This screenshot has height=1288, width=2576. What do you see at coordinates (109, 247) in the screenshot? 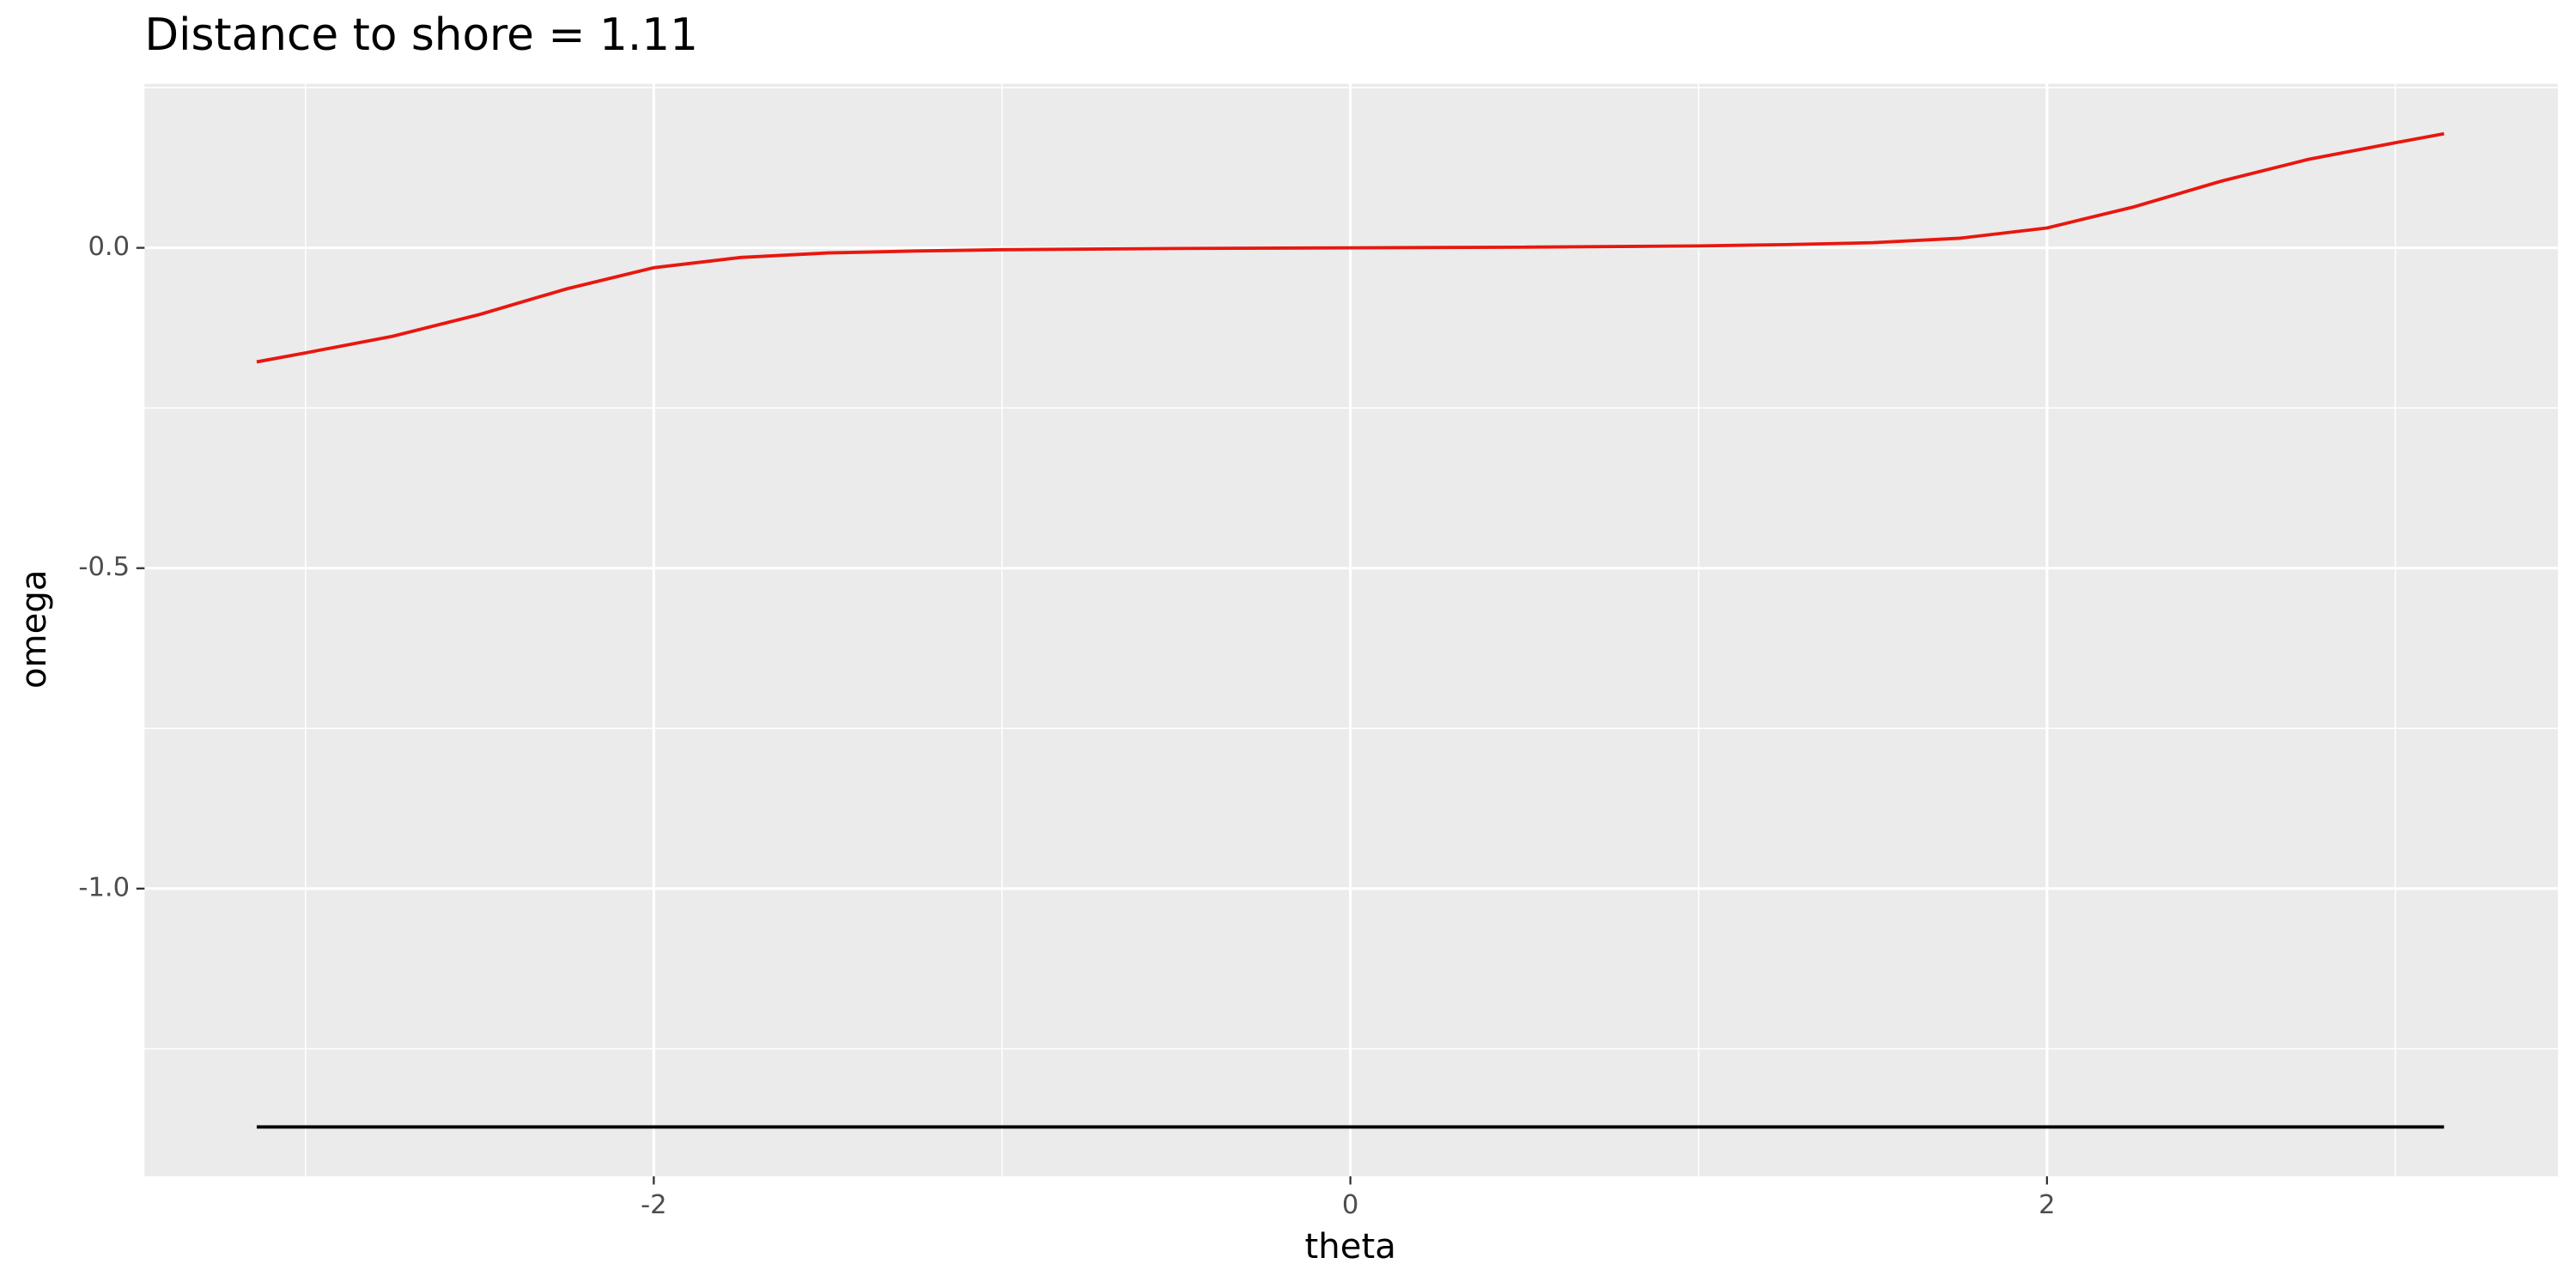
I see `y-tick-label: 0.0` at bounding box center [109, 247].